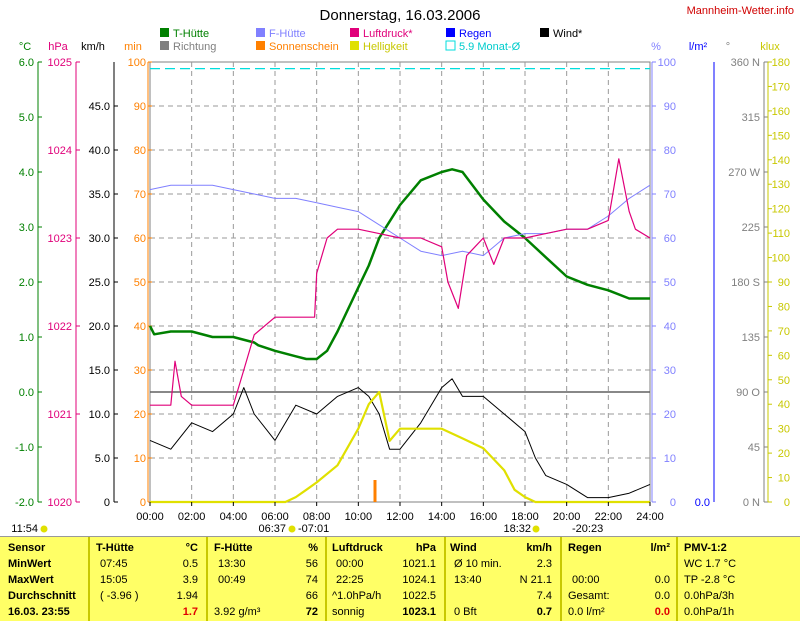 The image size is (800, 621). What do you see at coordinates (784, 405) in the screenshot?
I see `klux-tick: 40` at bounding box center [784, 405].